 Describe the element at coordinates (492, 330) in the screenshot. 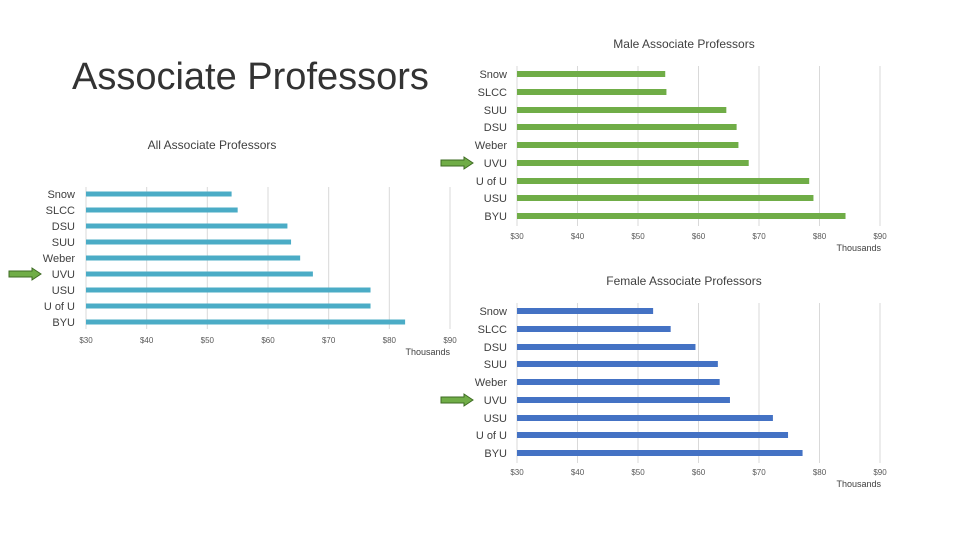

I see `female-category-label: SLCC` at that location.